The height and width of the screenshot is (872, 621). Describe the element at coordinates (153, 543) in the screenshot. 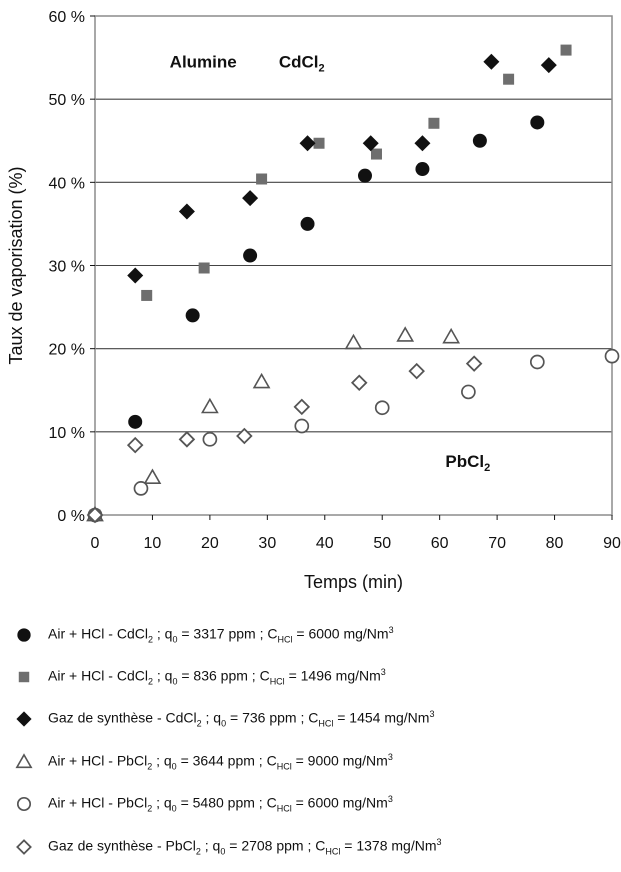

I see `x-tick-label: 10` at that location.